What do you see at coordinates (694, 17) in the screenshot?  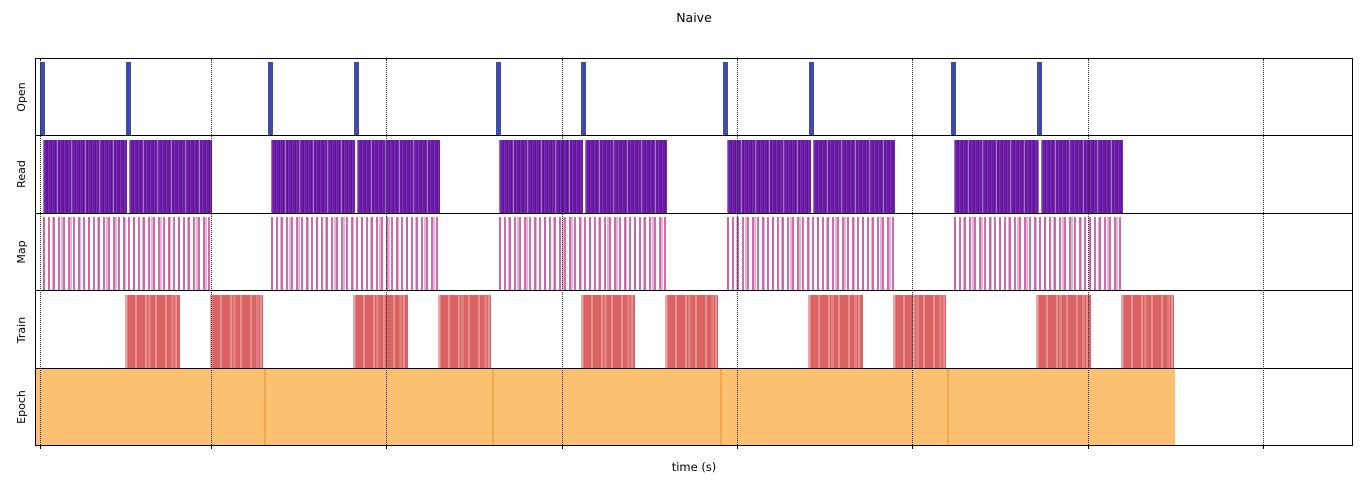 I see `chart-title: Naive` at bounding box center [694, 17].